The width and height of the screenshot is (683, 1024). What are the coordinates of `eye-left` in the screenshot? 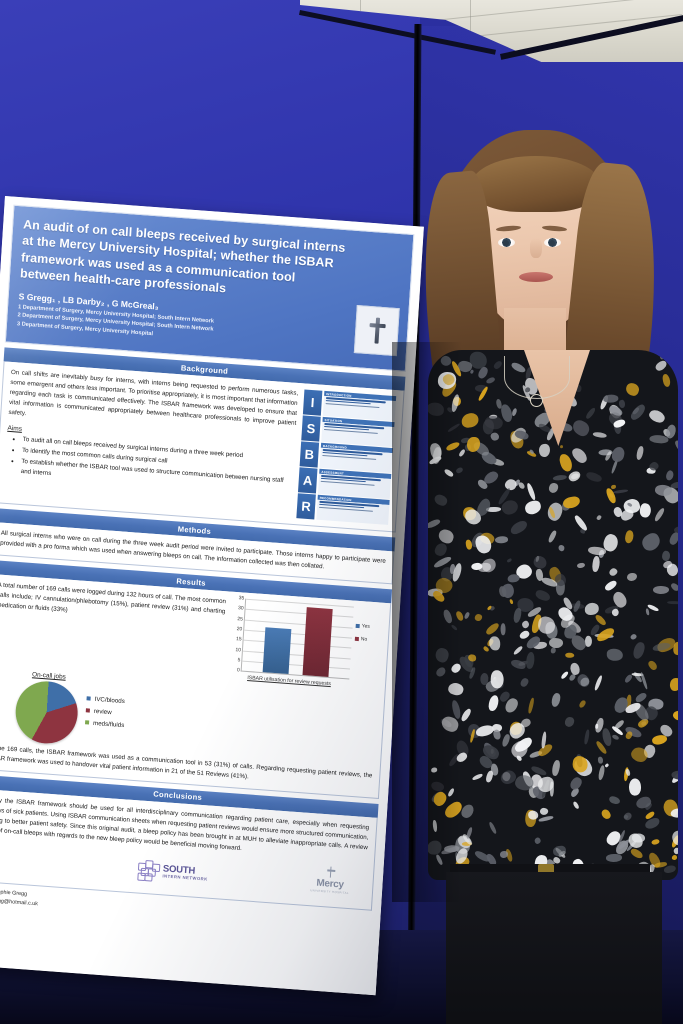 It's located at (506, 242).